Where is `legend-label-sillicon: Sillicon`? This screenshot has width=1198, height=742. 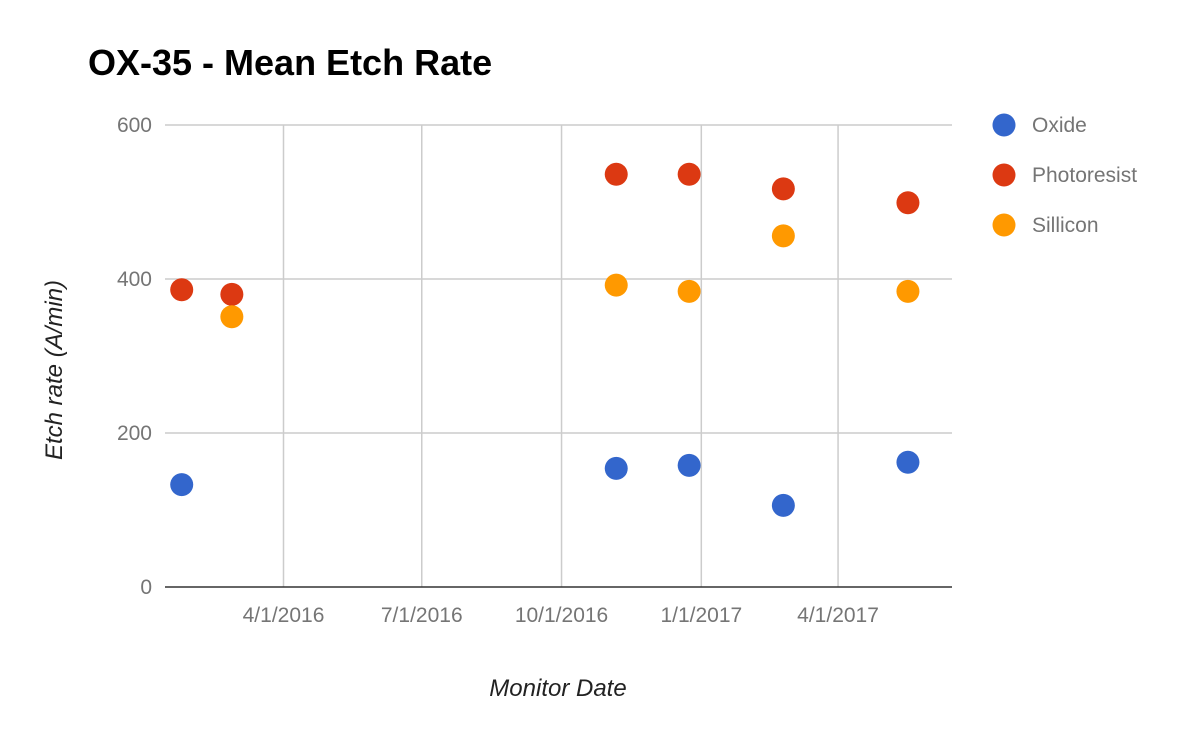
legend-label-sillicon: Sillicon is located at coordinates (1065, 225).